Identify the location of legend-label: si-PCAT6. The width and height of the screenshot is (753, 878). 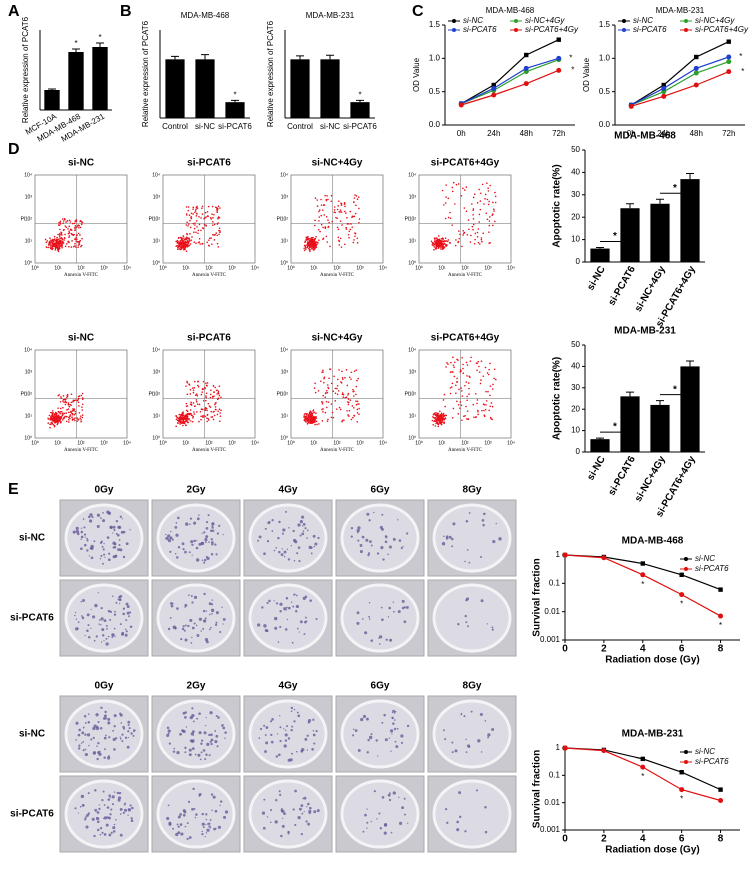
(712, 568).